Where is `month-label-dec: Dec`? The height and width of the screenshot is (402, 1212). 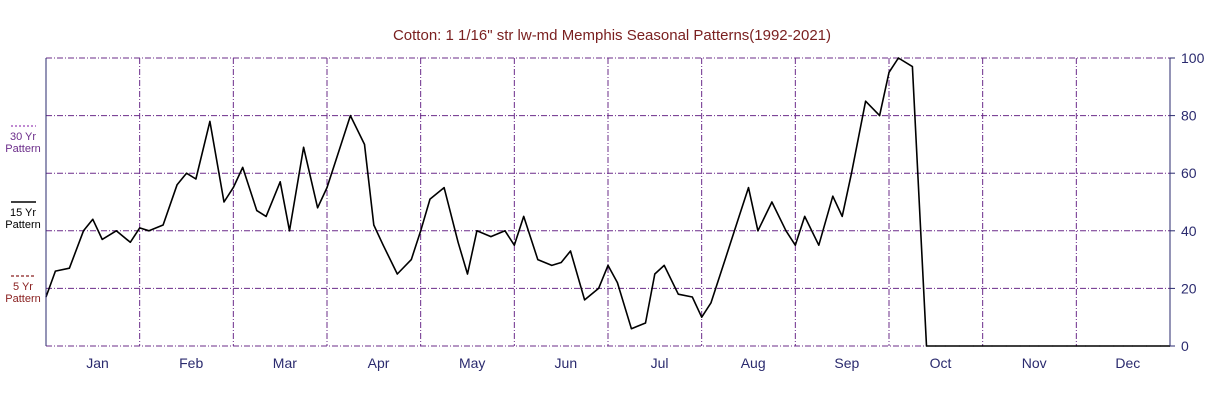 month-label-dec: Dec is located at coordinates (1127, 363).